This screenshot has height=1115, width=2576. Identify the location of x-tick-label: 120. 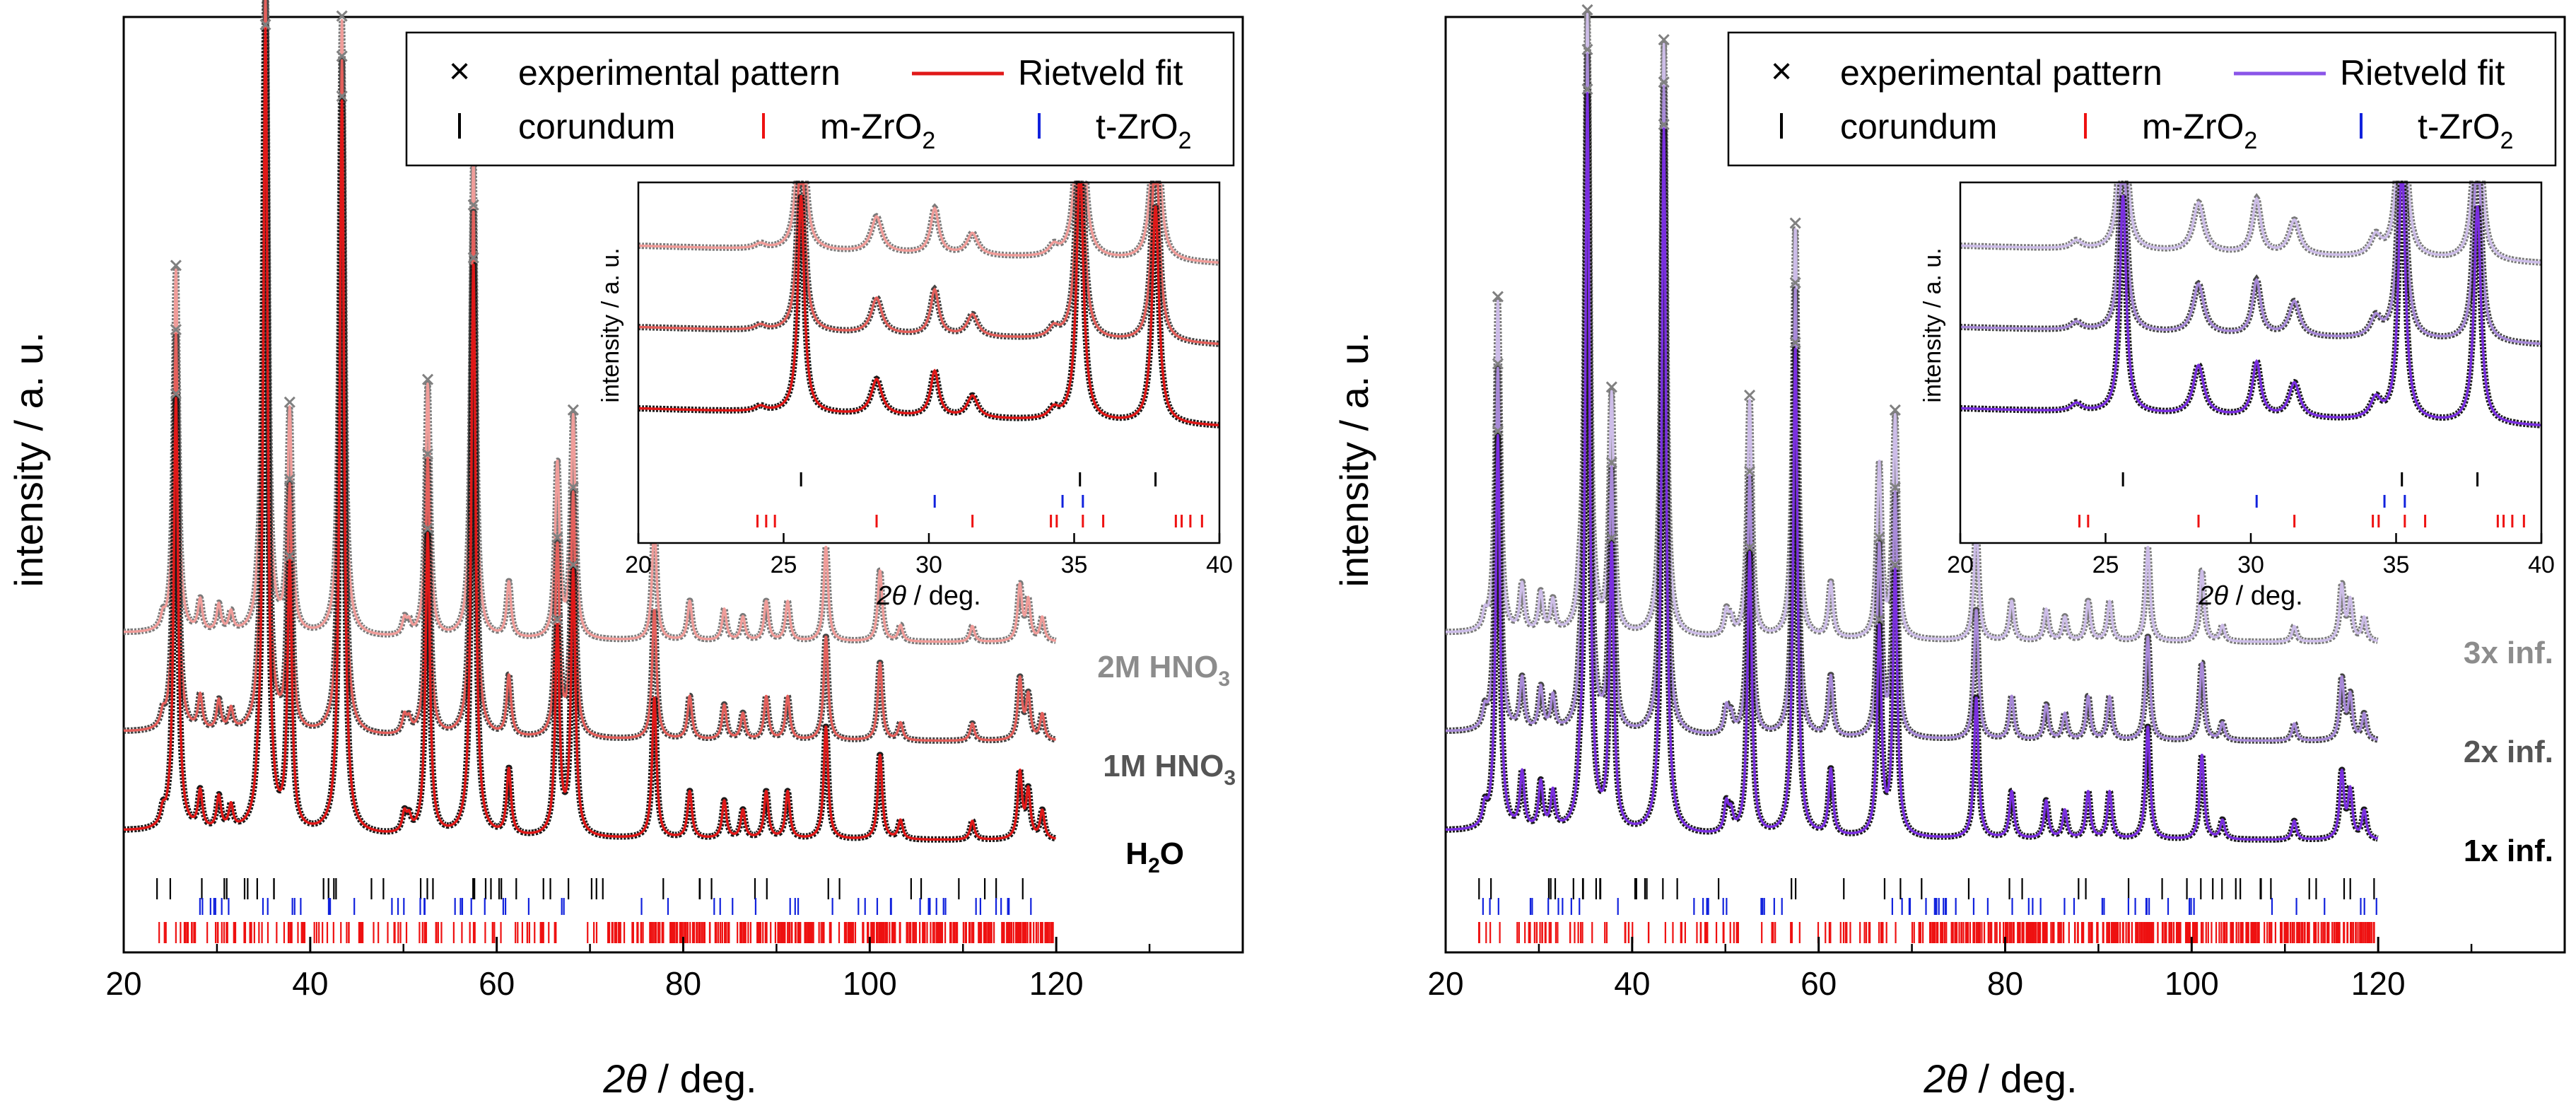
(2378, 983).